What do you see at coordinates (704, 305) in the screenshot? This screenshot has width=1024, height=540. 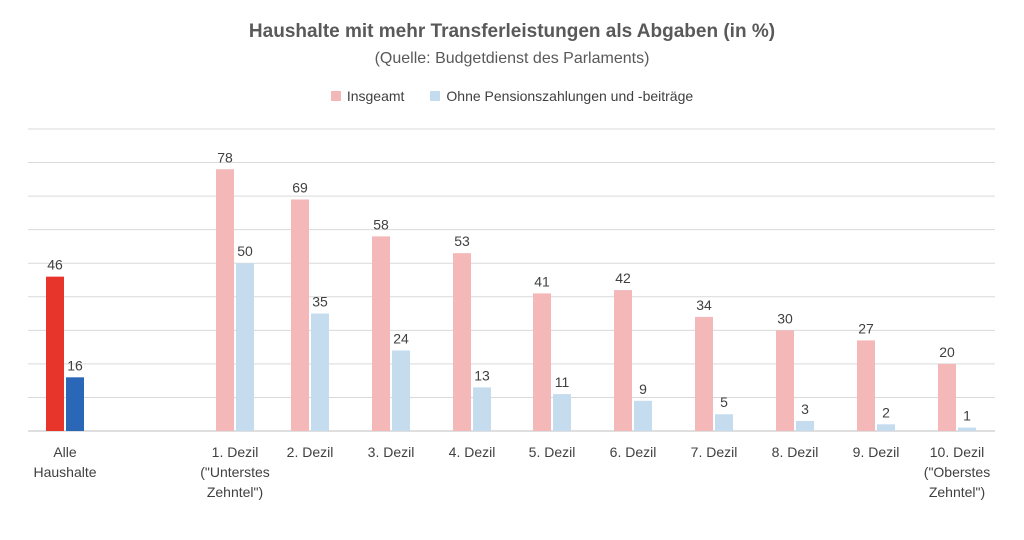 I see `data-label: 34` at bounding box center [704, 305].